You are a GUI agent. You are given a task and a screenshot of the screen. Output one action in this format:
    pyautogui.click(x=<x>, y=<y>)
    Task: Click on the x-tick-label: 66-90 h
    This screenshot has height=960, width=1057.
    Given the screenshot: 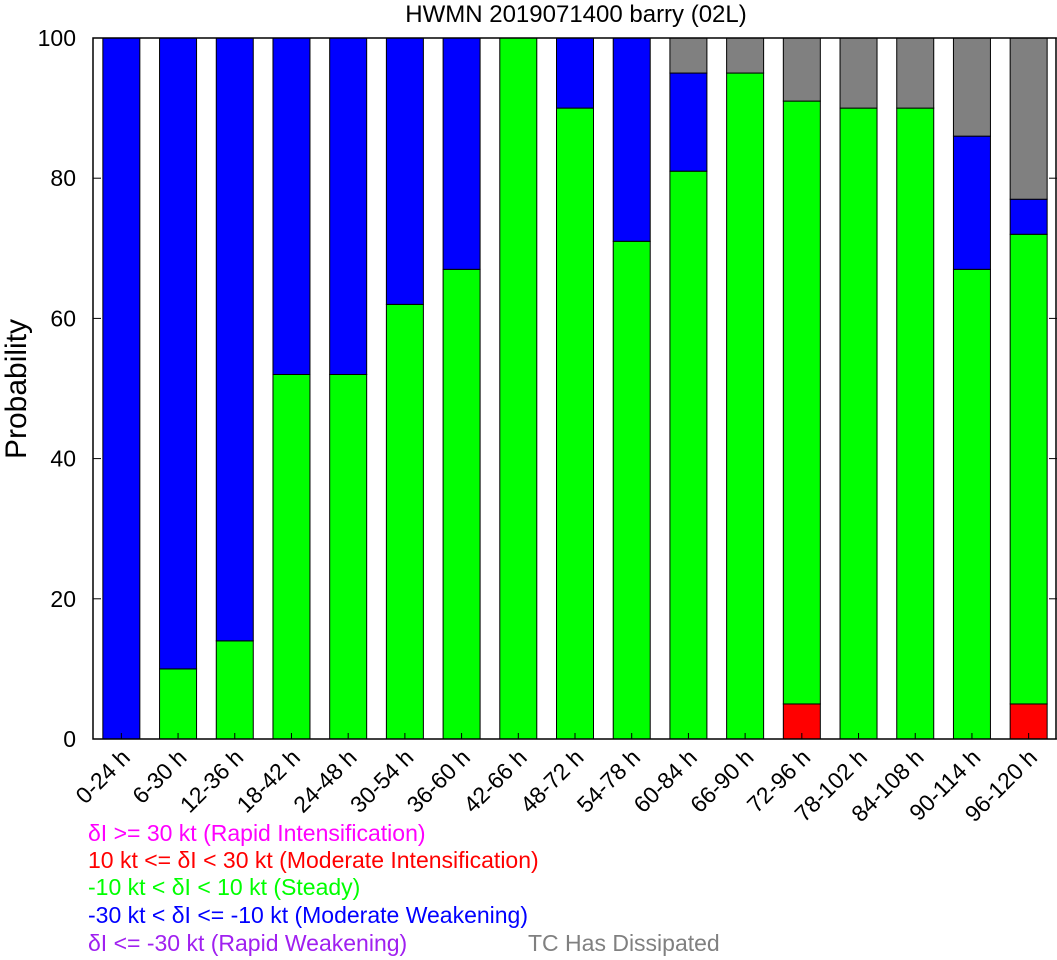 What is the action you would take?
    pyautogui.click(x=722, y=781)
    